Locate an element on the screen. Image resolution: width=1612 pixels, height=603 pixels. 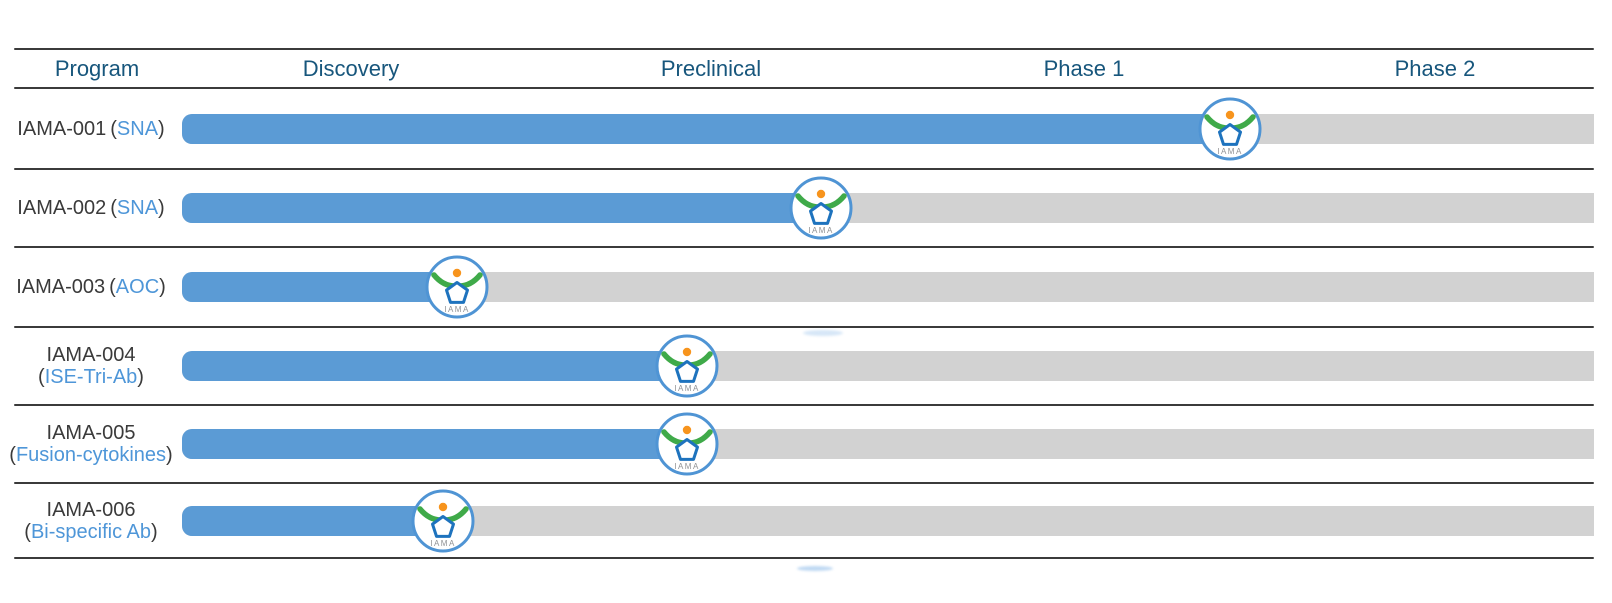
program-label: IAMA-004 (ISE-Tri-Ab) is located at coordinates (91, 366).